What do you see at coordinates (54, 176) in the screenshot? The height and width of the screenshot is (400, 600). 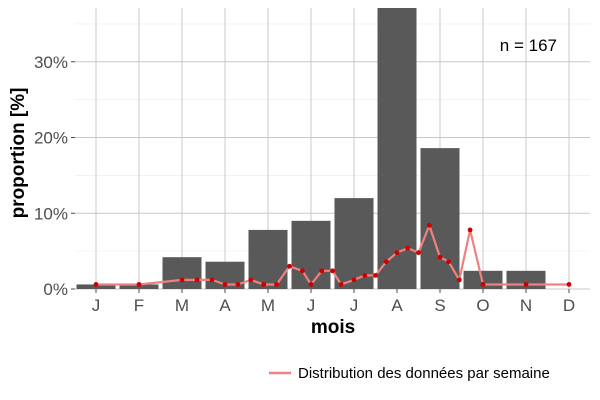 I see `y-ticks: 0% 10% 20% 30%` at bounding box center [54, 176].